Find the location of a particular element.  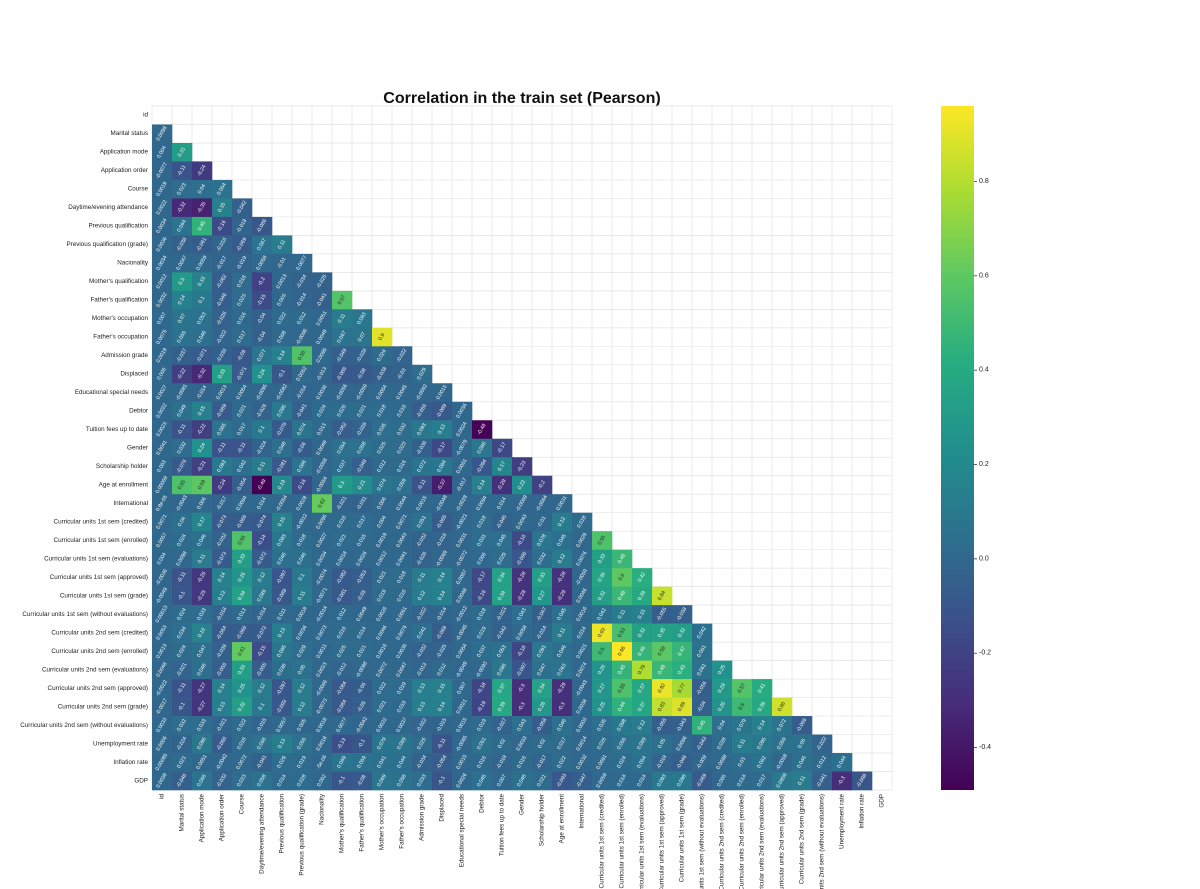

y-tick-label: Scholarship holder is located at coordinates (122, 466).